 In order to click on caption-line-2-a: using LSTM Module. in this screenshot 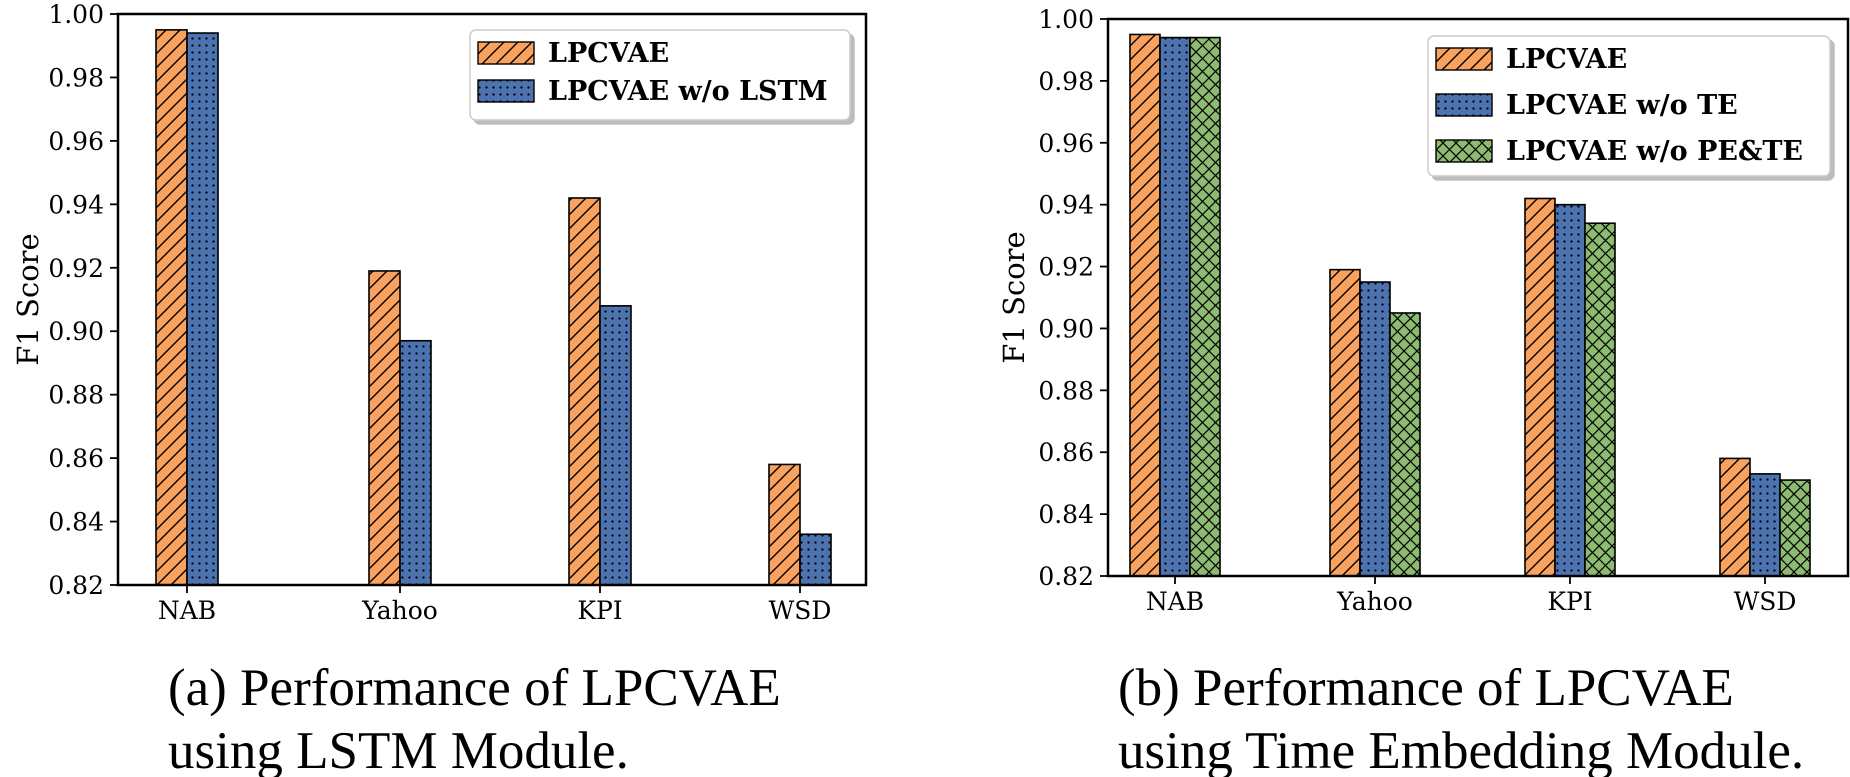, I will do `click(398, 749)`.